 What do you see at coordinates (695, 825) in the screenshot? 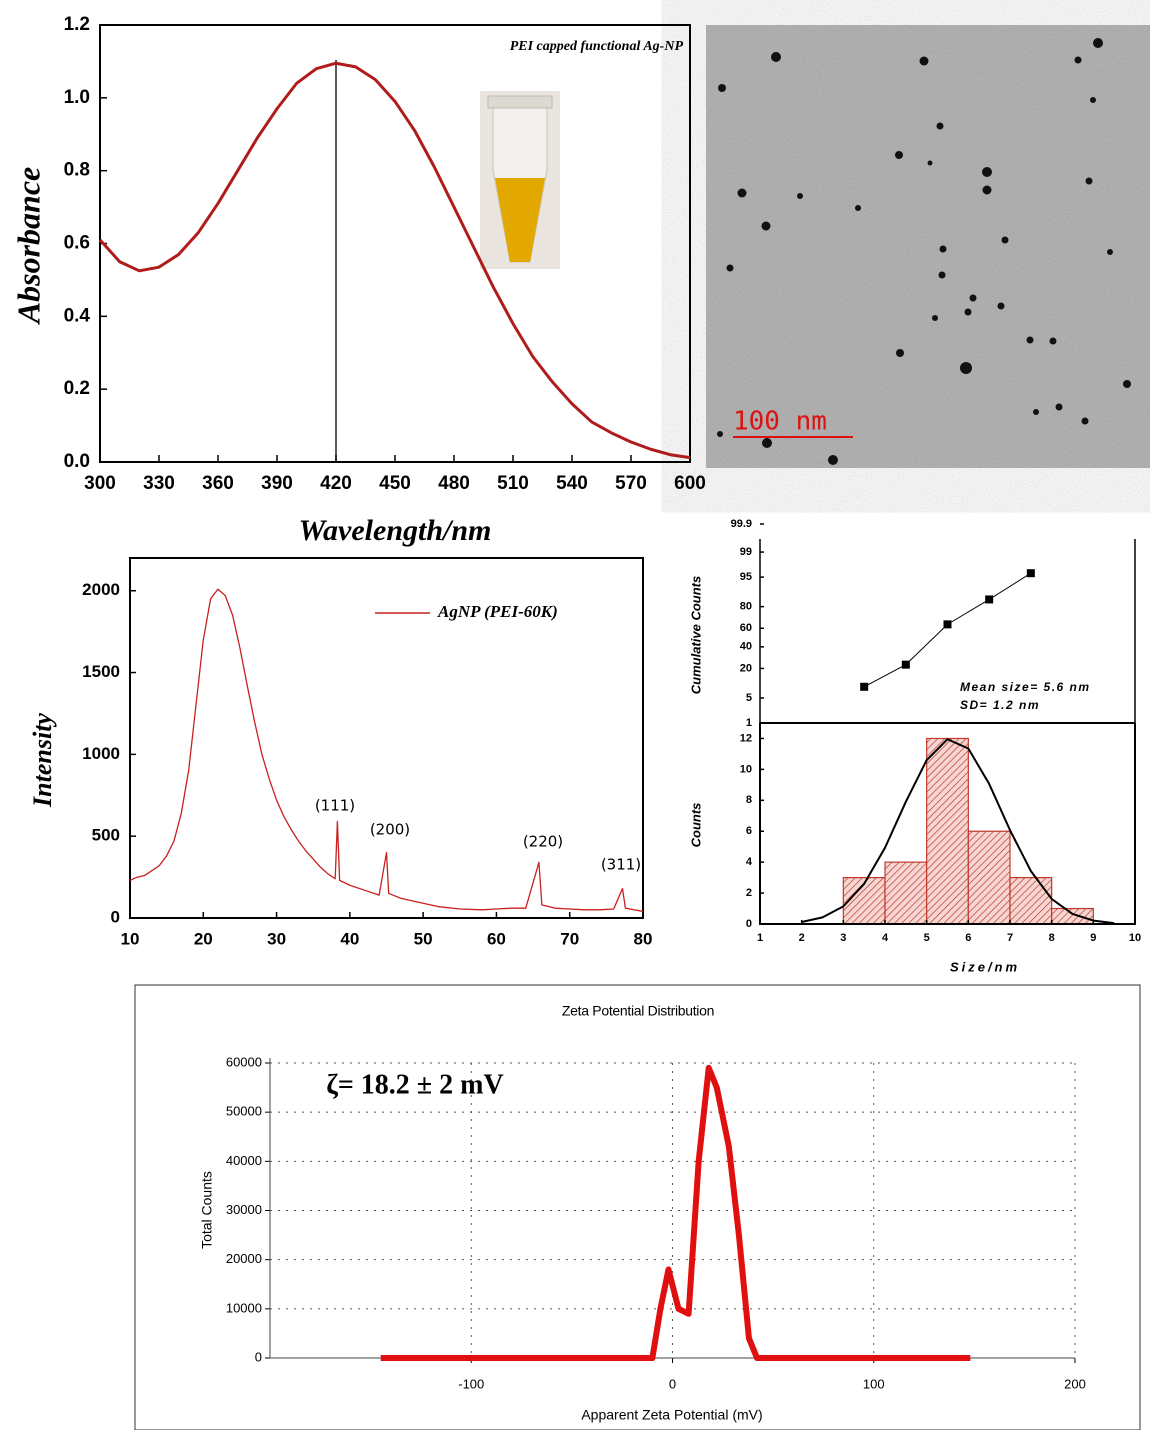
I see `y-axis-label: Counts` at bounding box center [695, 825].